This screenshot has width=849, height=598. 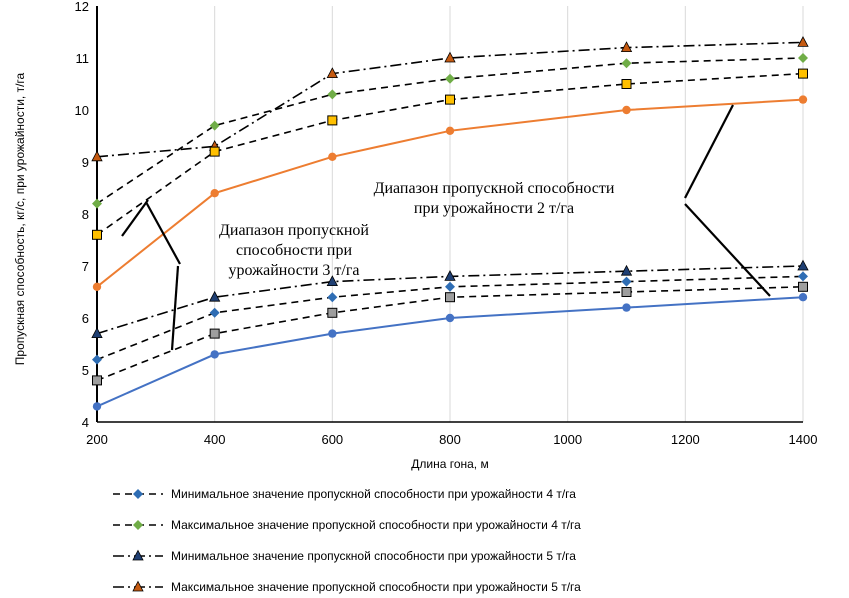 What do you see at coordinates (82, 7) in the screenshot?
I see `y-tick-label: 12` at bounding box center [82, 7].